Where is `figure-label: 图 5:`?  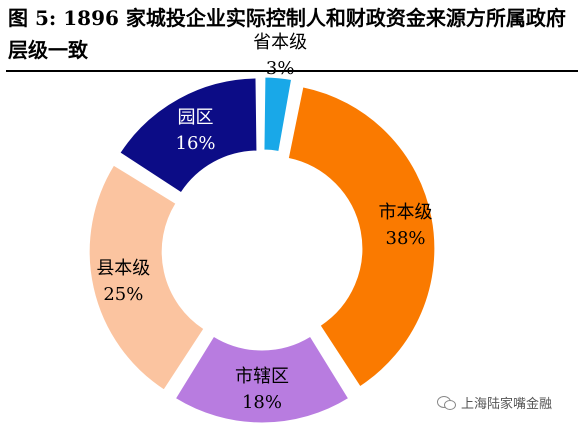 figure-label: 图 5: is located at coordinates (32, 18).